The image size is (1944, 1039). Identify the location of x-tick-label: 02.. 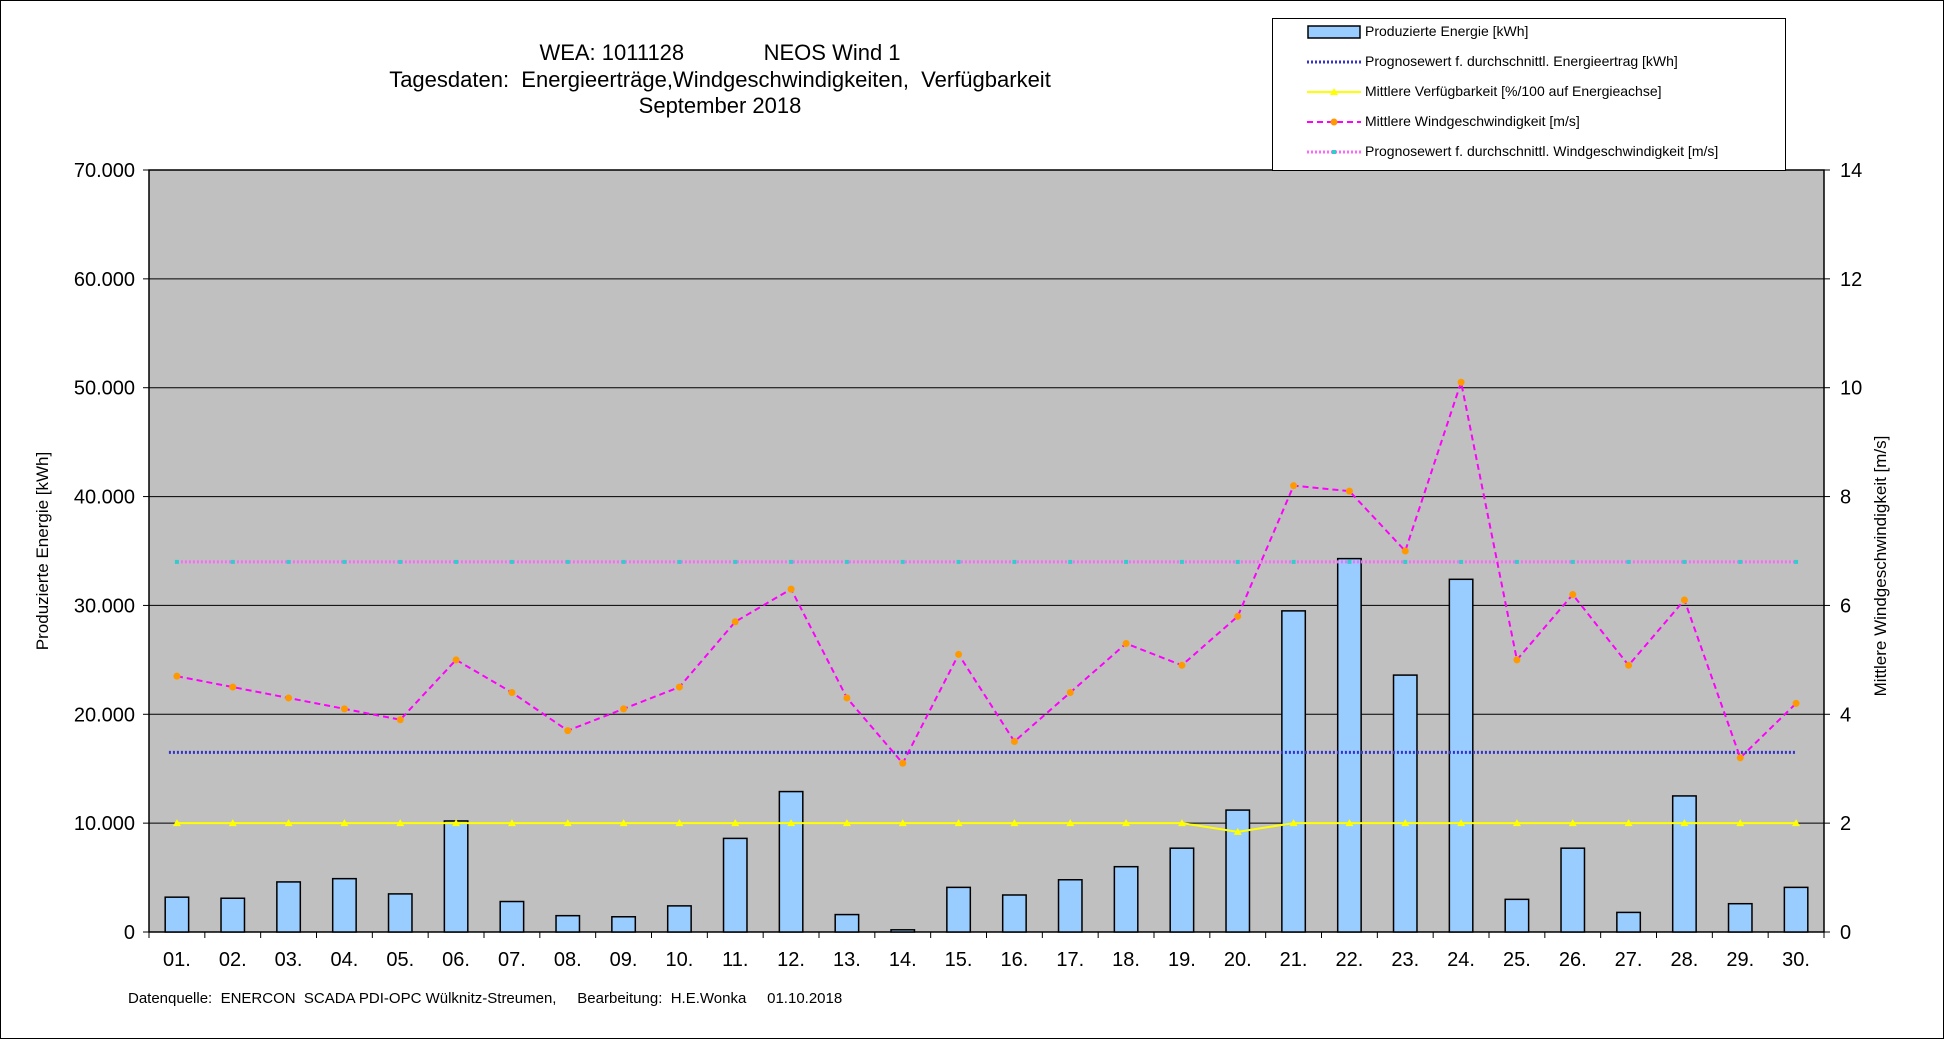
(233, 960).